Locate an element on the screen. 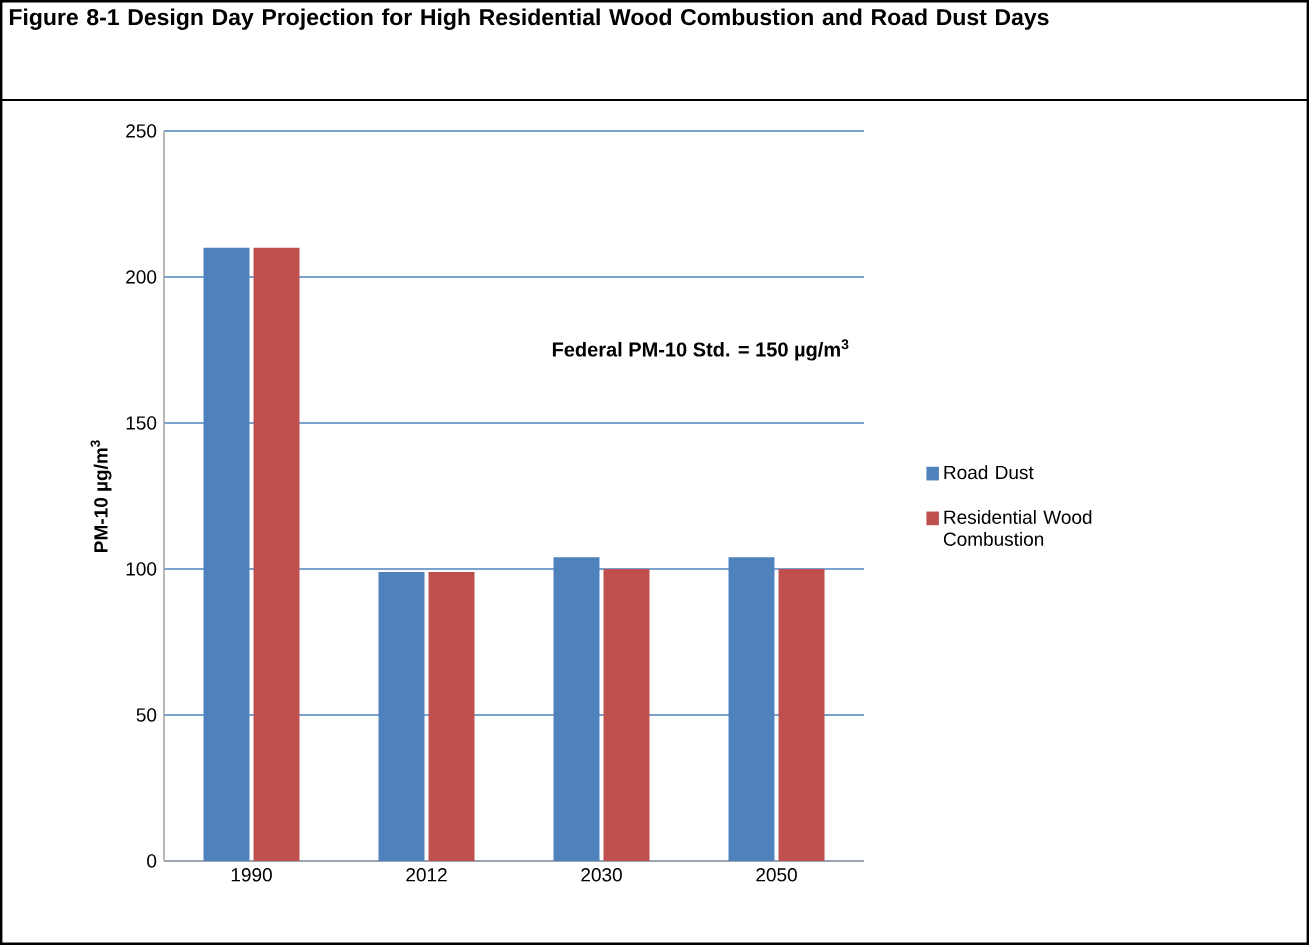 This screenshot has width=1309, height=945. y-tick-label: 250 is located at coordinates (141, 131).